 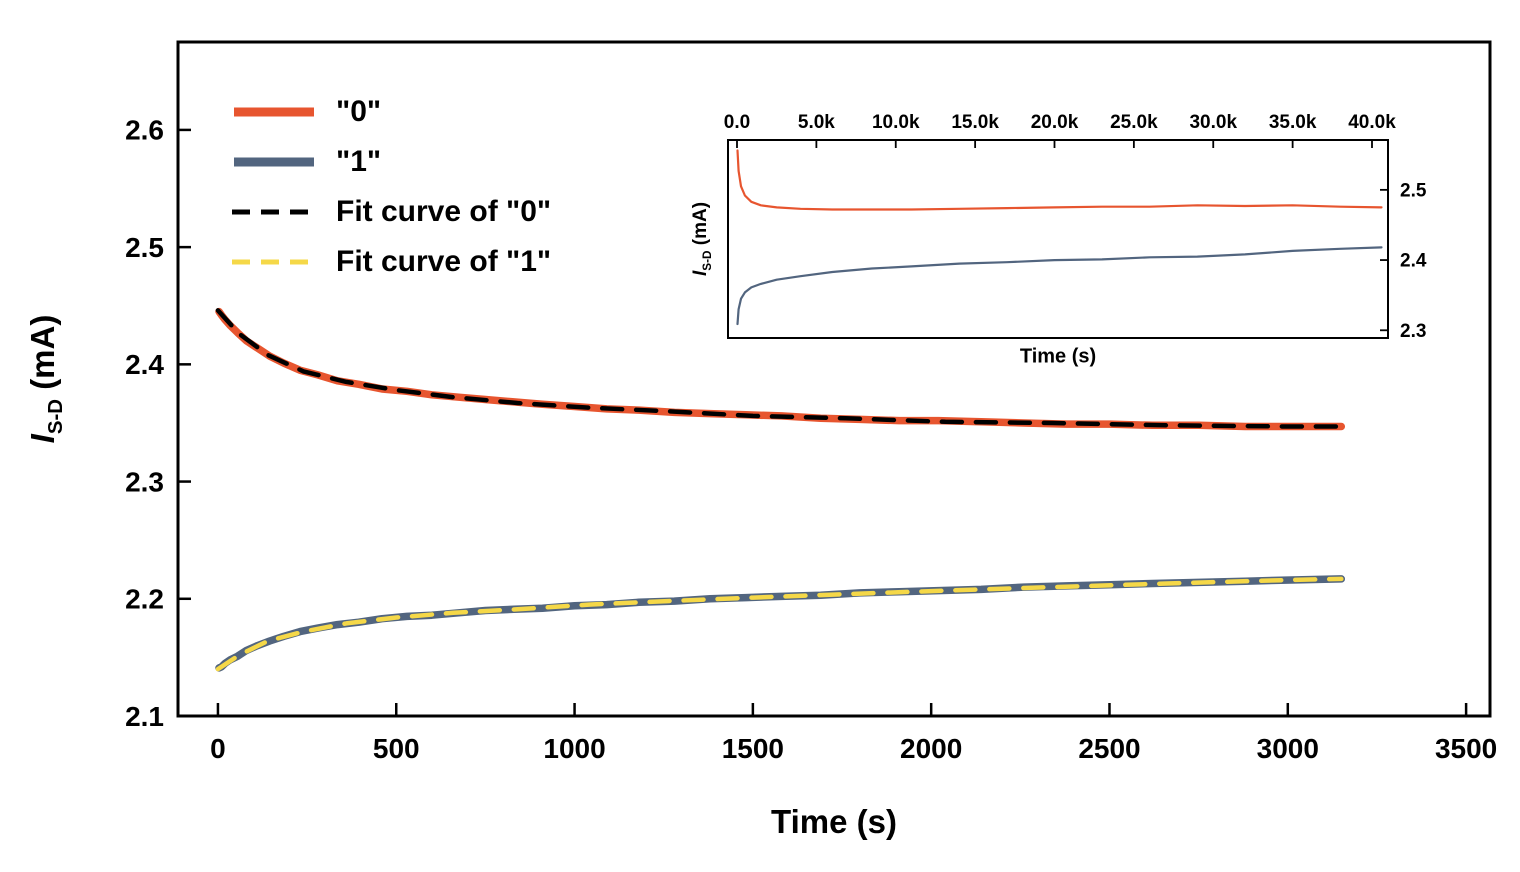 What do you see at coordinates (753, 748) in the screenshot?
I see `x-tick-label: 1500` at bounding box center [753, 748].